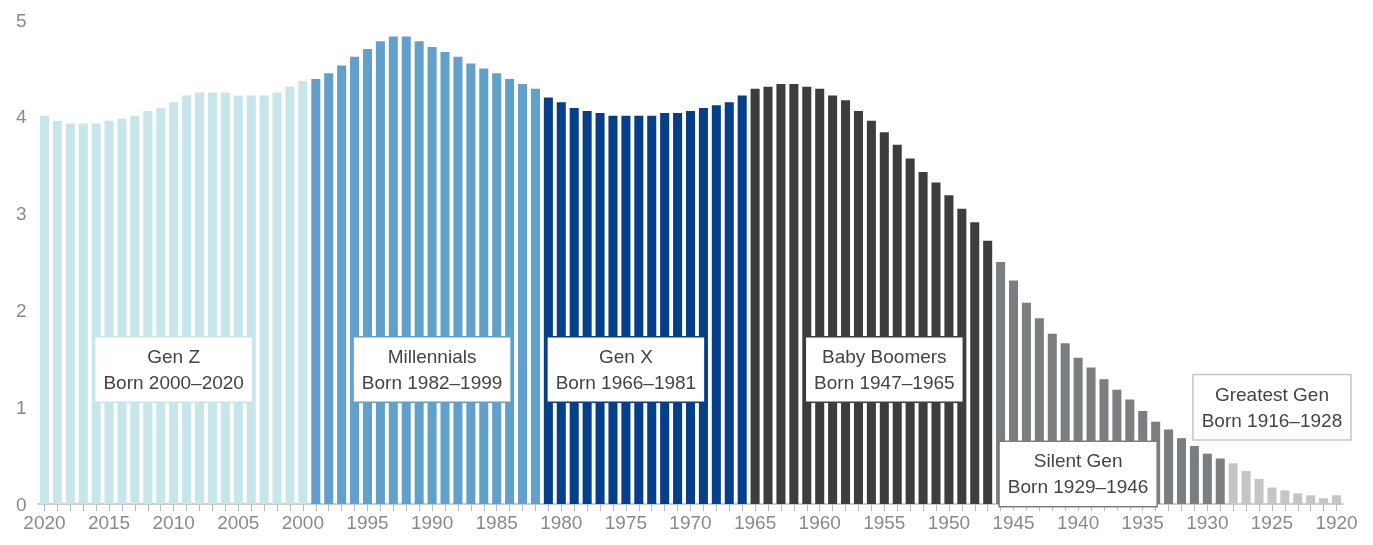 The width and height of the screenshot is (1373, 545). What do you see at coordinates (21, 20) in the screenshot?
I see `y-tick-label: 5` at bounding box center [21, 20].